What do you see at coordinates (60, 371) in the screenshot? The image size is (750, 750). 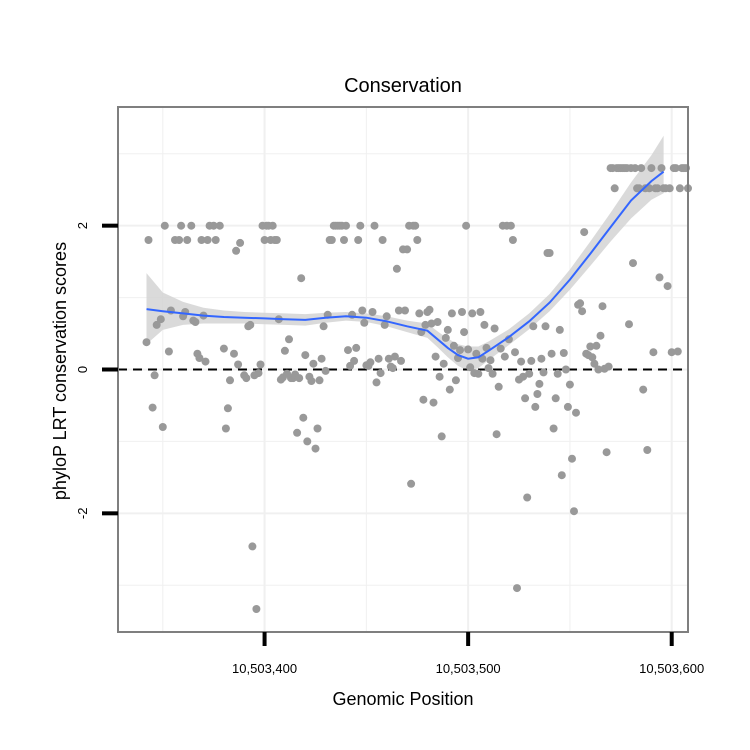 I see `y-axis-label: phyloP LRT conservation scores` at bounding box center [60, 371].